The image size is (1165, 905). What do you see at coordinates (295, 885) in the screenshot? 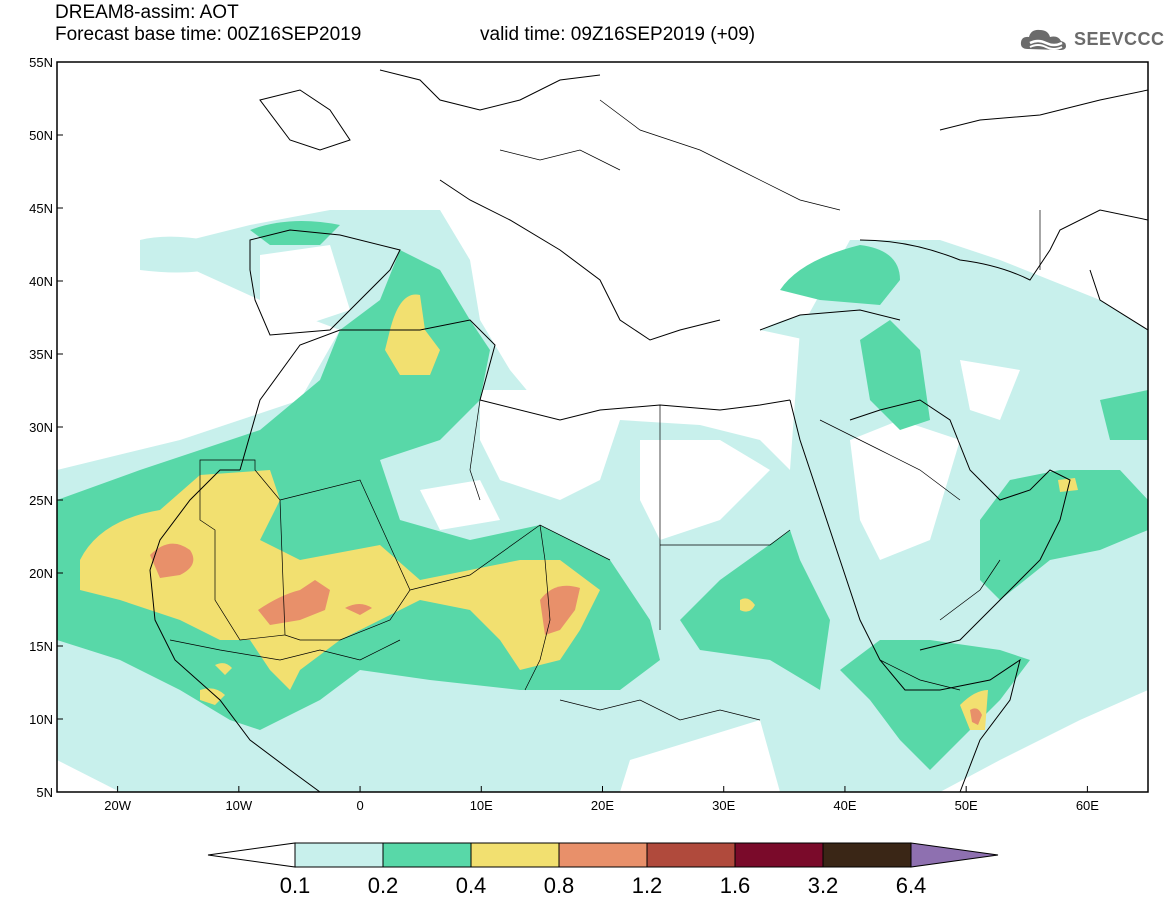
I see `colorbar-label: 0.1` at bounding box center [295, 885].